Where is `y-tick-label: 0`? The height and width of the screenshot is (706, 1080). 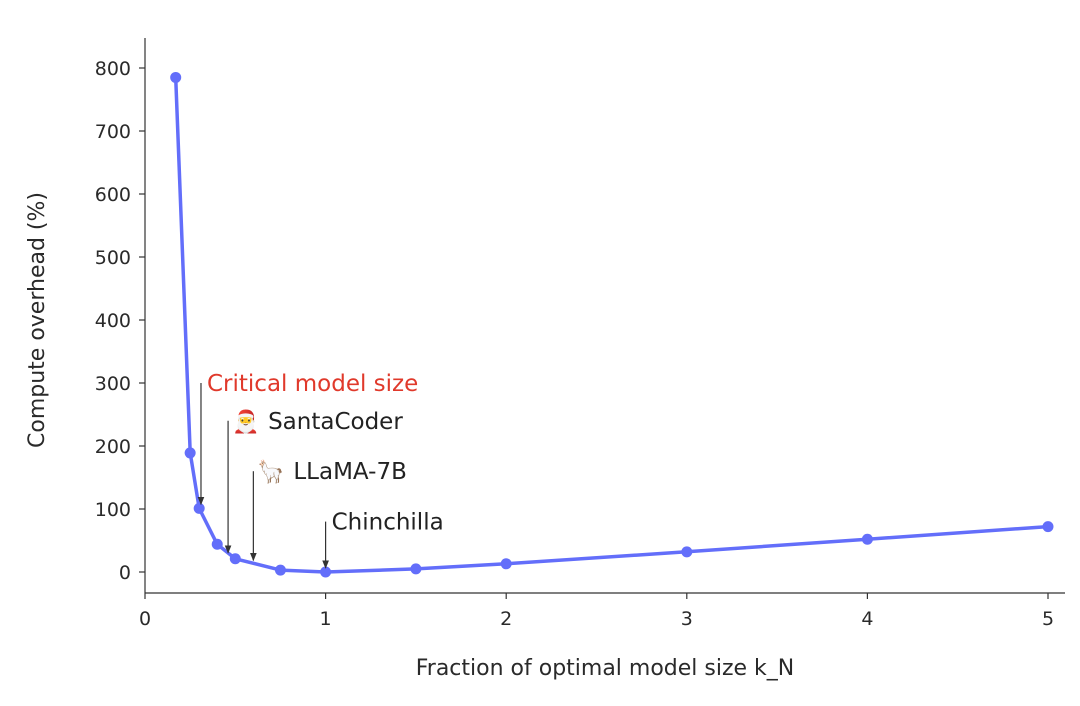
y-tick-label: 0 is located at coordinates (125, 573).